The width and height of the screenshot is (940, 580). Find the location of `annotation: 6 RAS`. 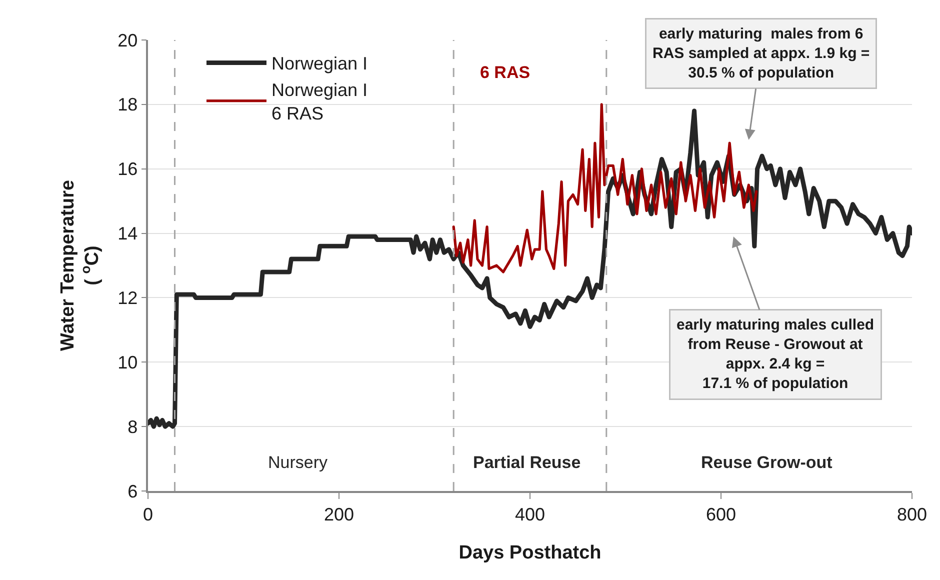

annotation: 6 RAS is located at coordinates (505, 72).